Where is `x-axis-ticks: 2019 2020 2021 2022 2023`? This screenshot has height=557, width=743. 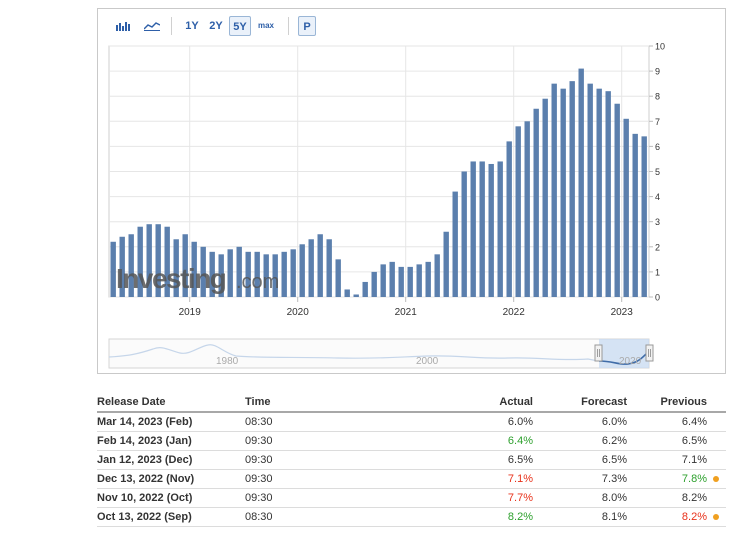
x-axis-ticks: 2019 2020 2021 2022 2023 is located at coordinates (406, 307).